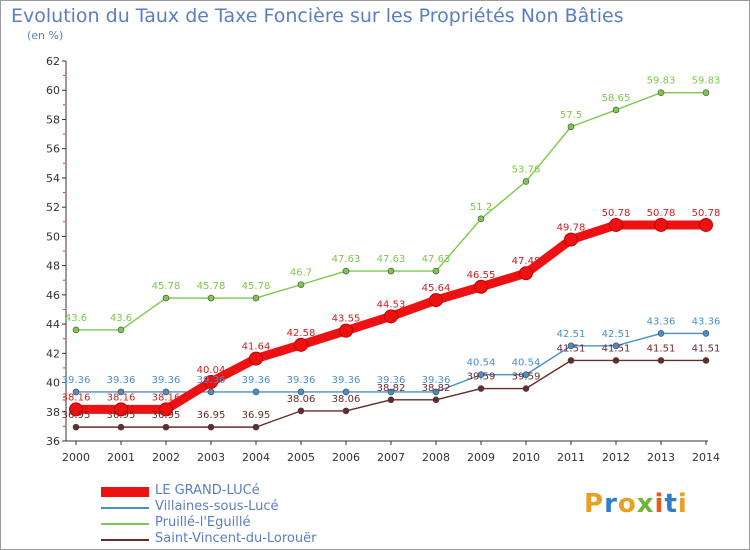  Describe the element at coordinates (571, 228) in the screenshot. I see `data-label: 49.78` at that location.